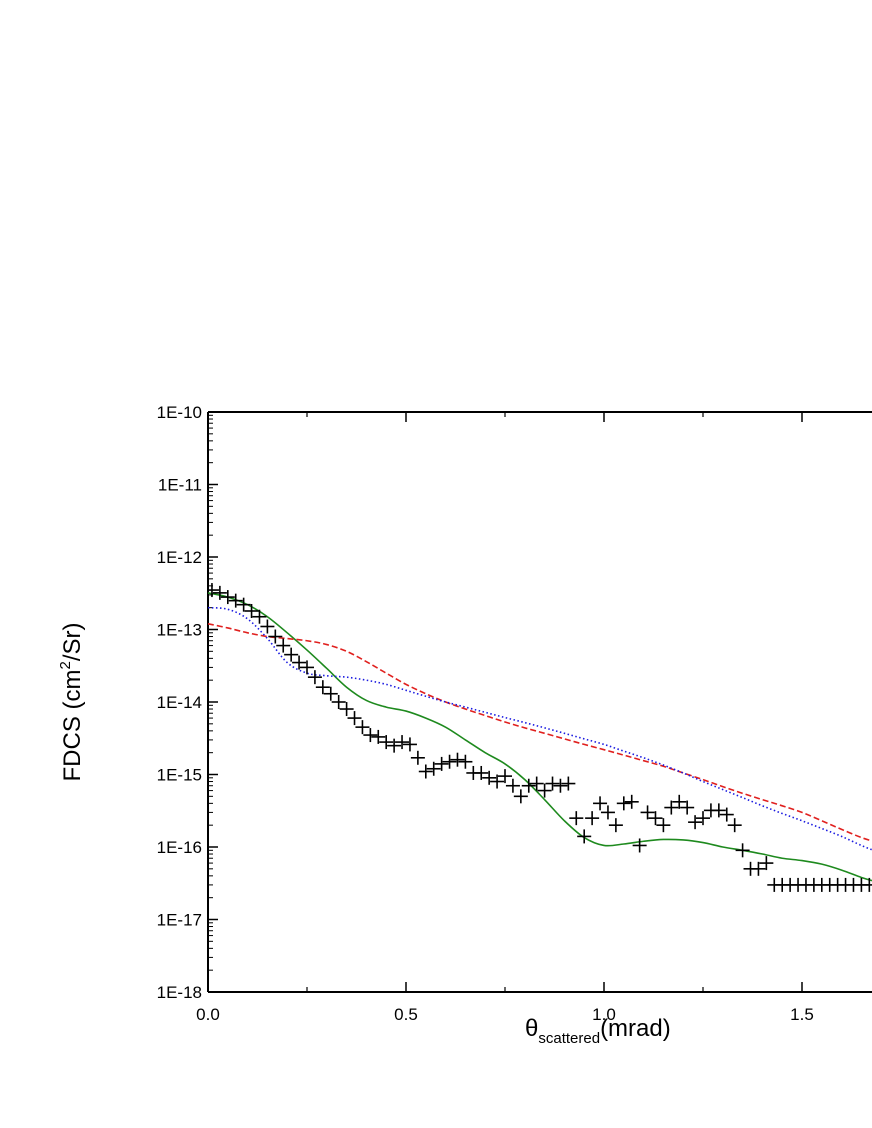 This screenshot has height=1128, width=872. I want to click on y-tick-label: 1E-10, so click(179, 412).